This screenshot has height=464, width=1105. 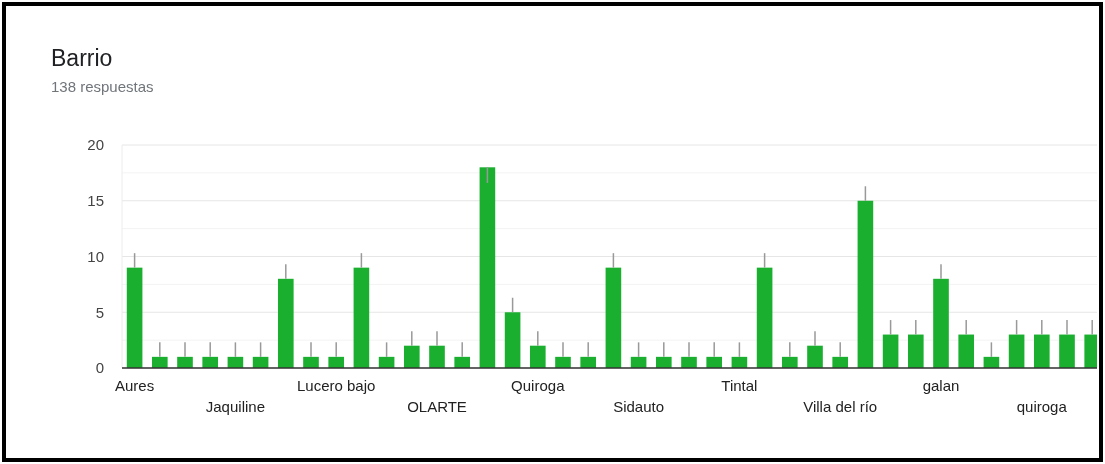 What do you see at coordinates (840, 406) in the screenshot?
I see `x-tick-label: Villa del río` at bounding box center [840, 406].